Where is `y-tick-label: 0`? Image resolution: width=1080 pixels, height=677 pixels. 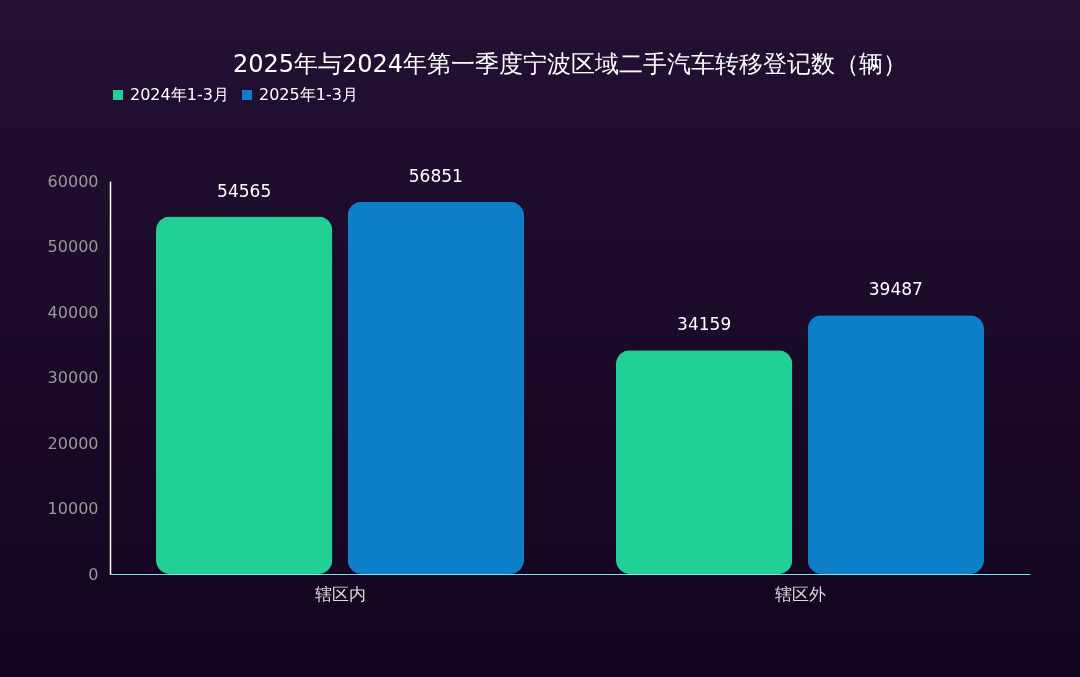
y-tick-label: 0 is located at coordinates (93, 574).